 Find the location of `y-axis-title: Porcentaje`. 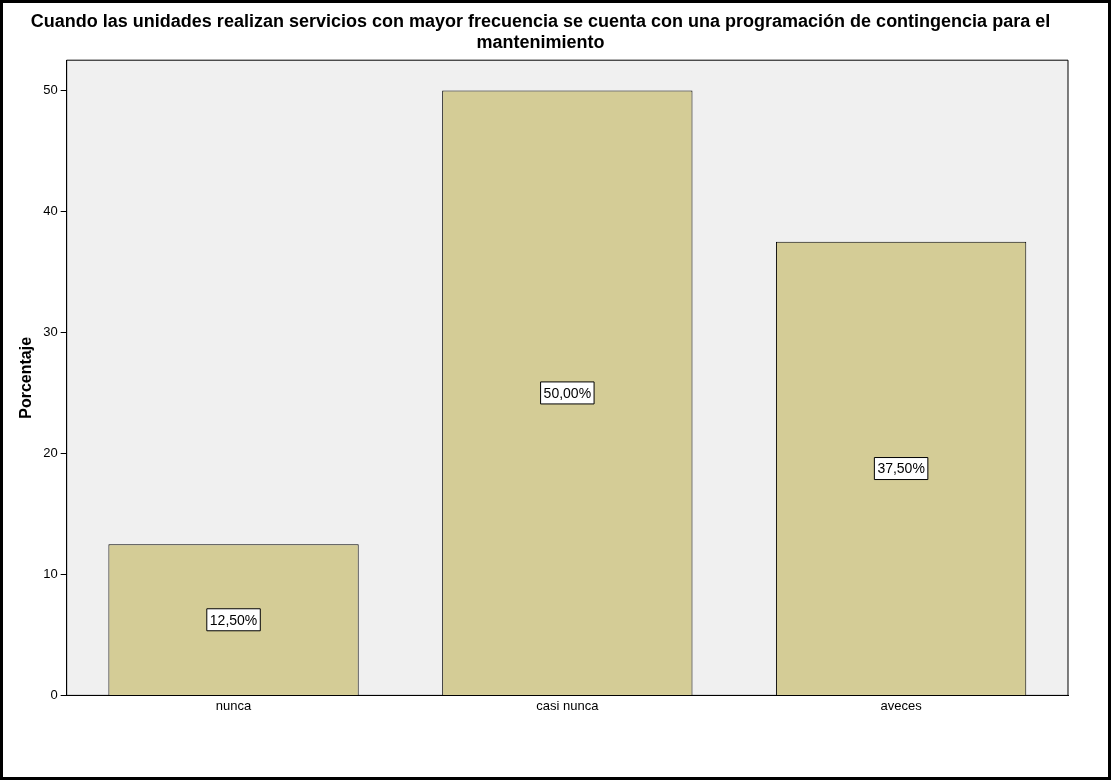

y-axis-title: Porcentaje is located at coordinates (26, 377).